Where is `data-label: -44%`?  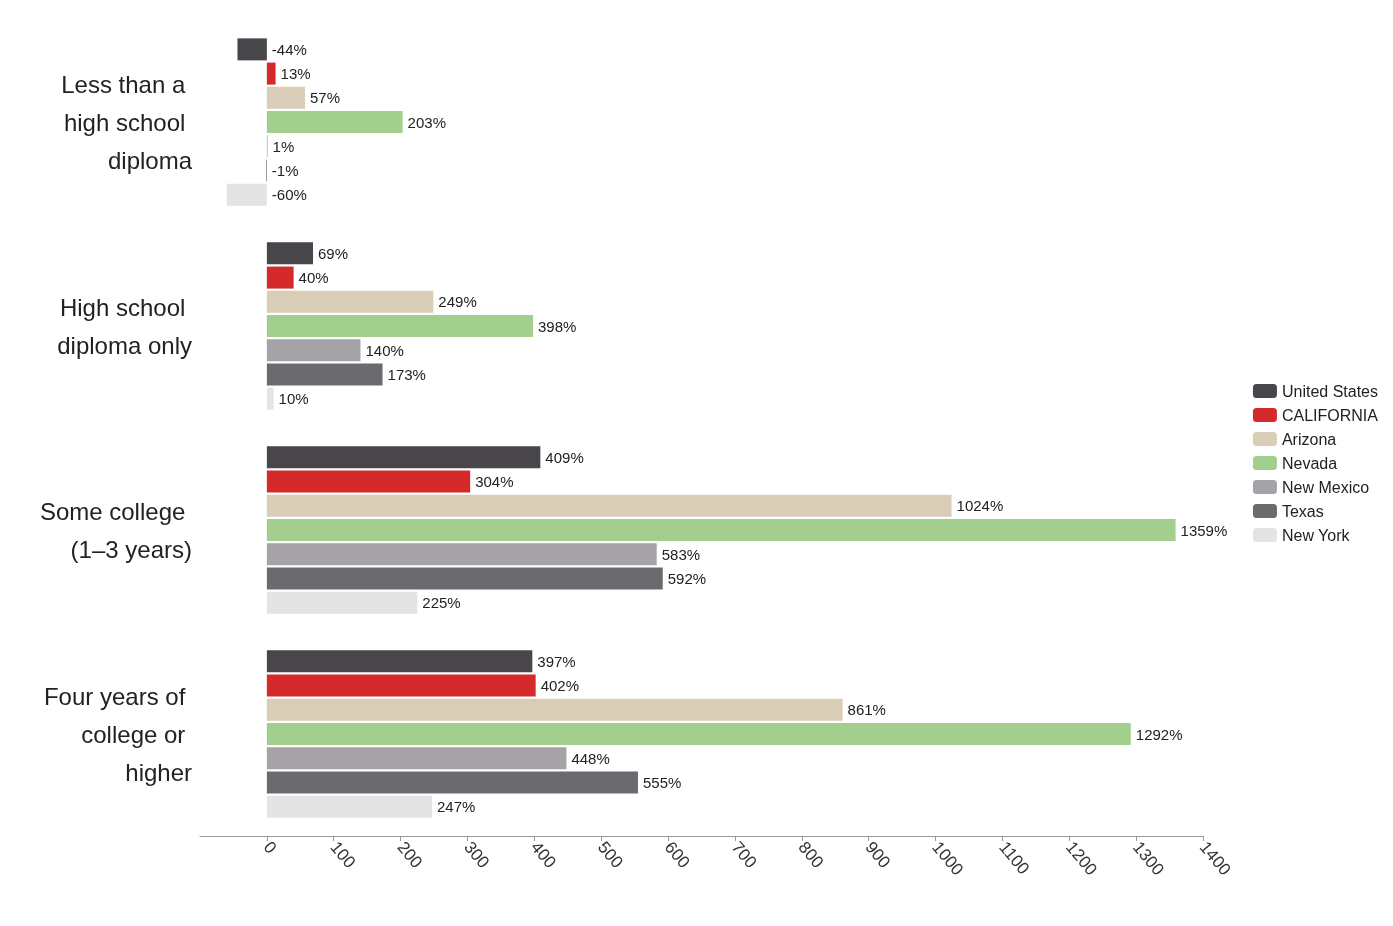 data-label: -44% is located at coordinates (289, 49).